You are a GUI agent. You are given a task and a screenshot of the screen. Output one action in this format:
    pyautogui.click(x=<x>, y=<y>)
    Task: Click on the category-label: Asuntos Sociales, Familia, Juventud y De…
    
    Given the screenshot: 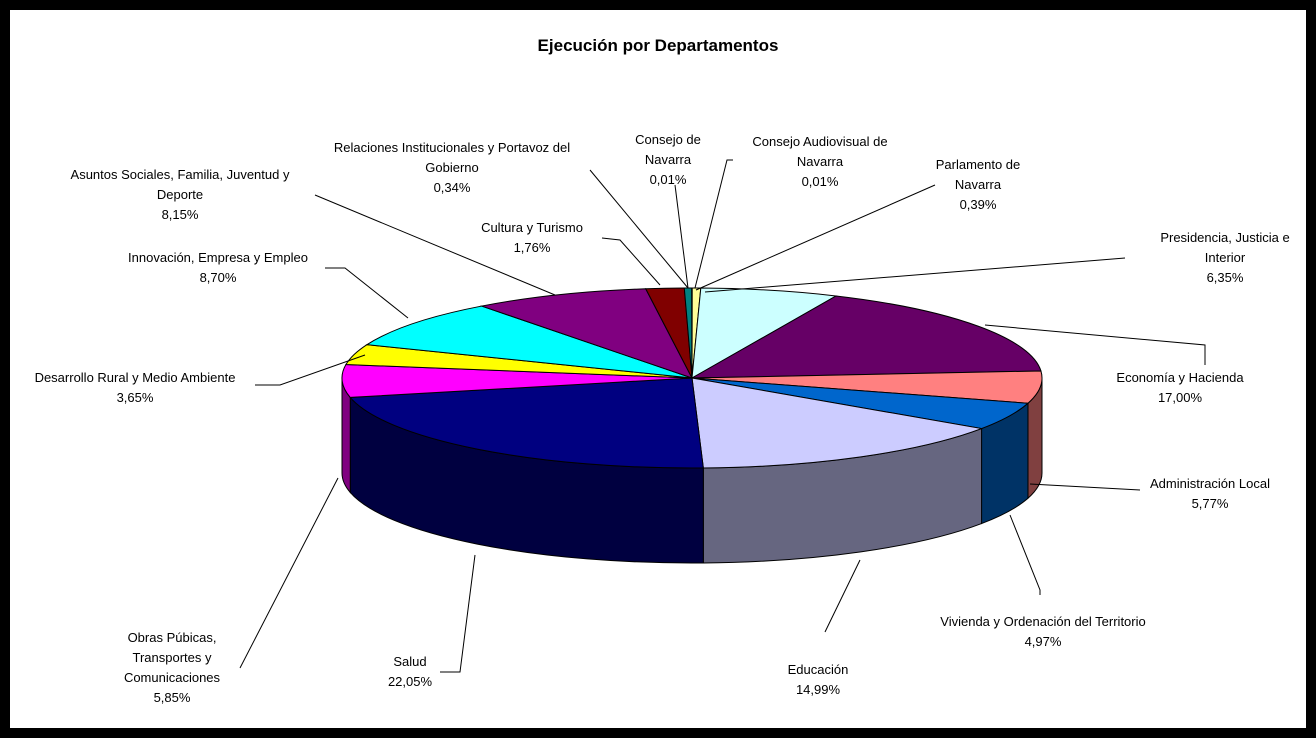 What is the action you would take?
    pyautogui.click(x=180, y=184)
    